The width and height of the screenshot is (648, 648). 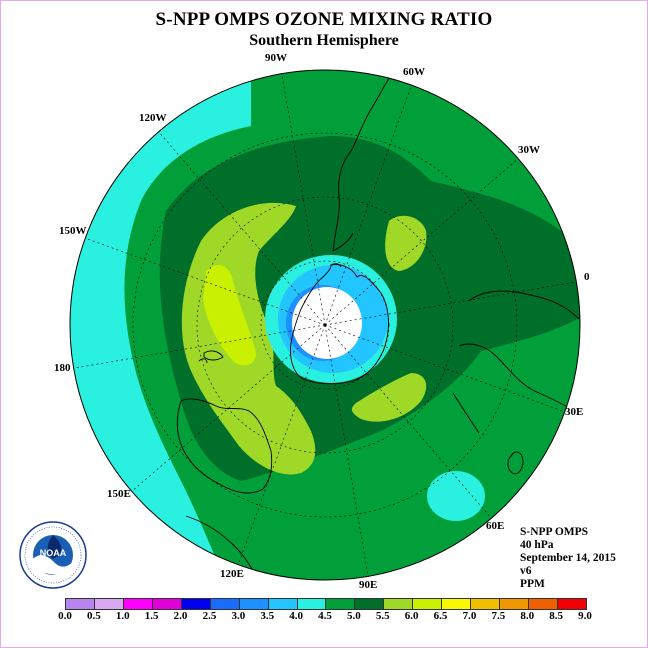 What do you see at coordinates (469, 616) in the screenshot?
I see `colorbar-label: 7.0` at bounding box center [469, 616].